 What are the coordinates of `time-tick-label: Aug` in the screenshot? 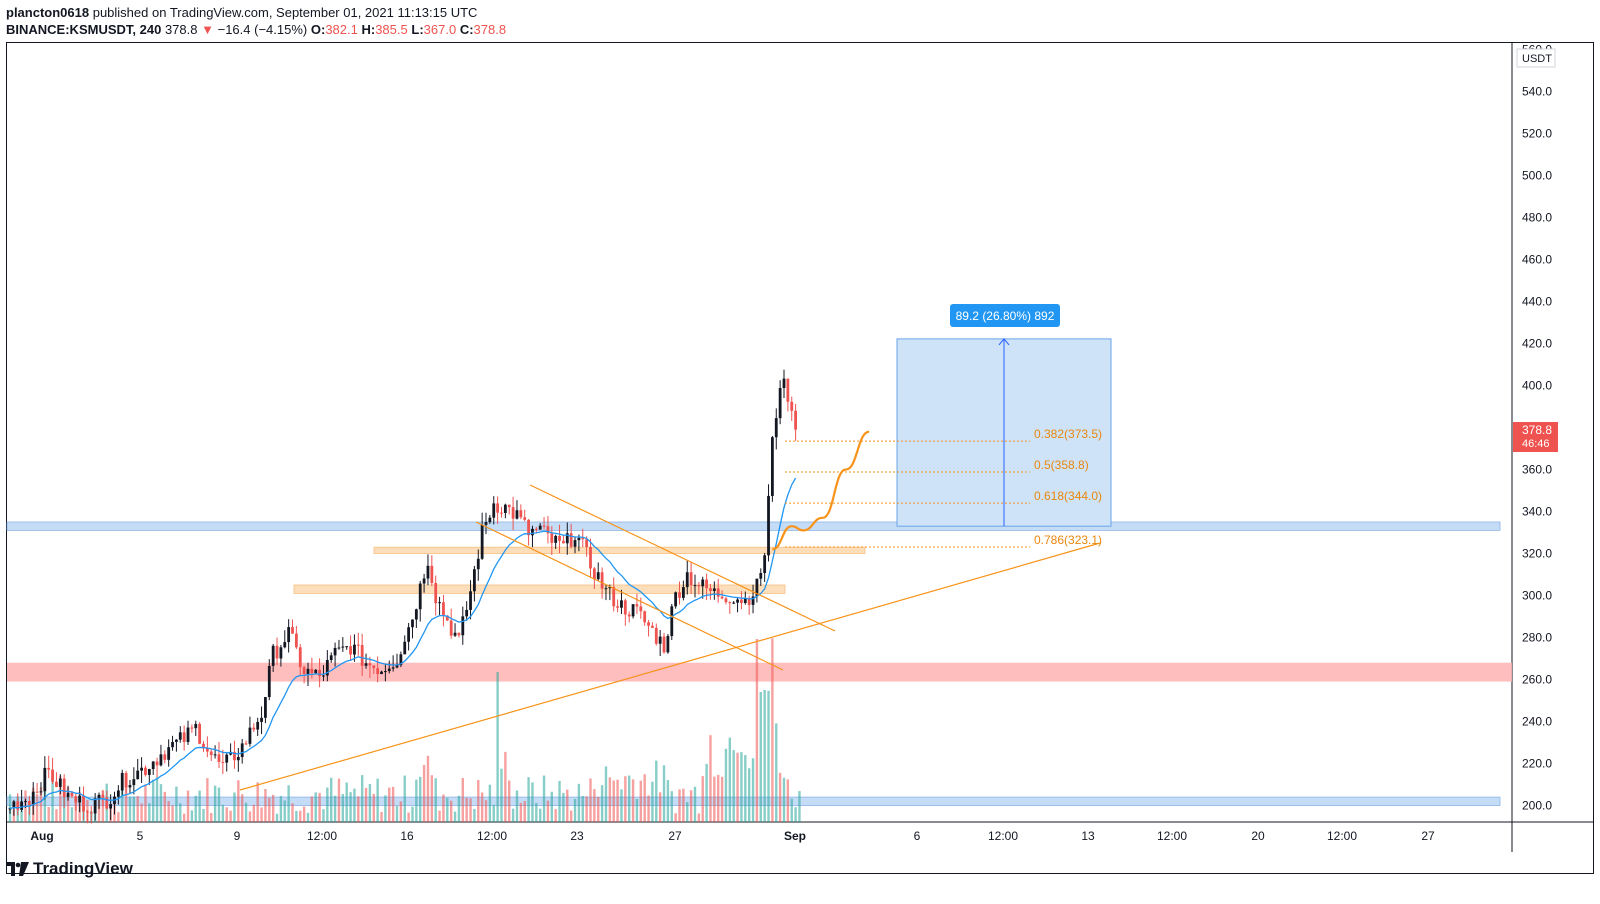 It's located at (41, 836).